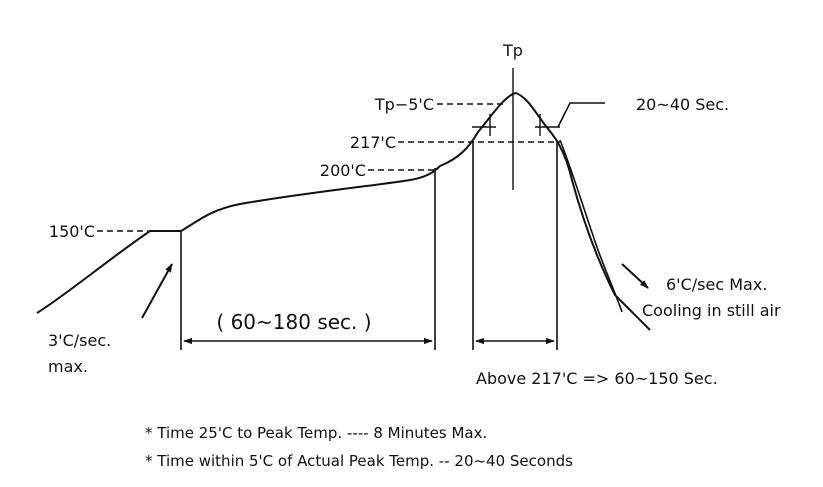 The image size is (823, 487). I want to click on t150-label: 150'C, so click(72, 231).